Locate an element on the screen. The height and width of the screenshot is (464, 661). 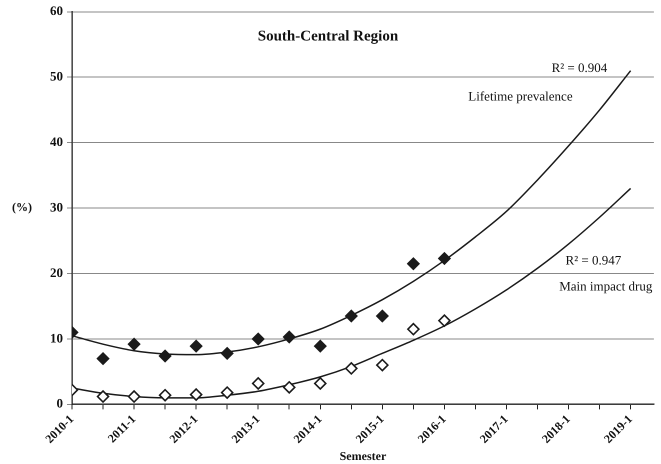
annotation: R² = 0.904 is located at coordinates (580, 68).